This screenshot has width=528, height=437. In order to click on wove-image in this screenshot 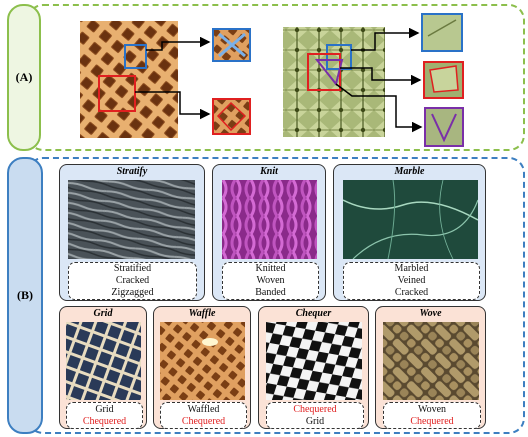, I will do `click(431, 361)`.